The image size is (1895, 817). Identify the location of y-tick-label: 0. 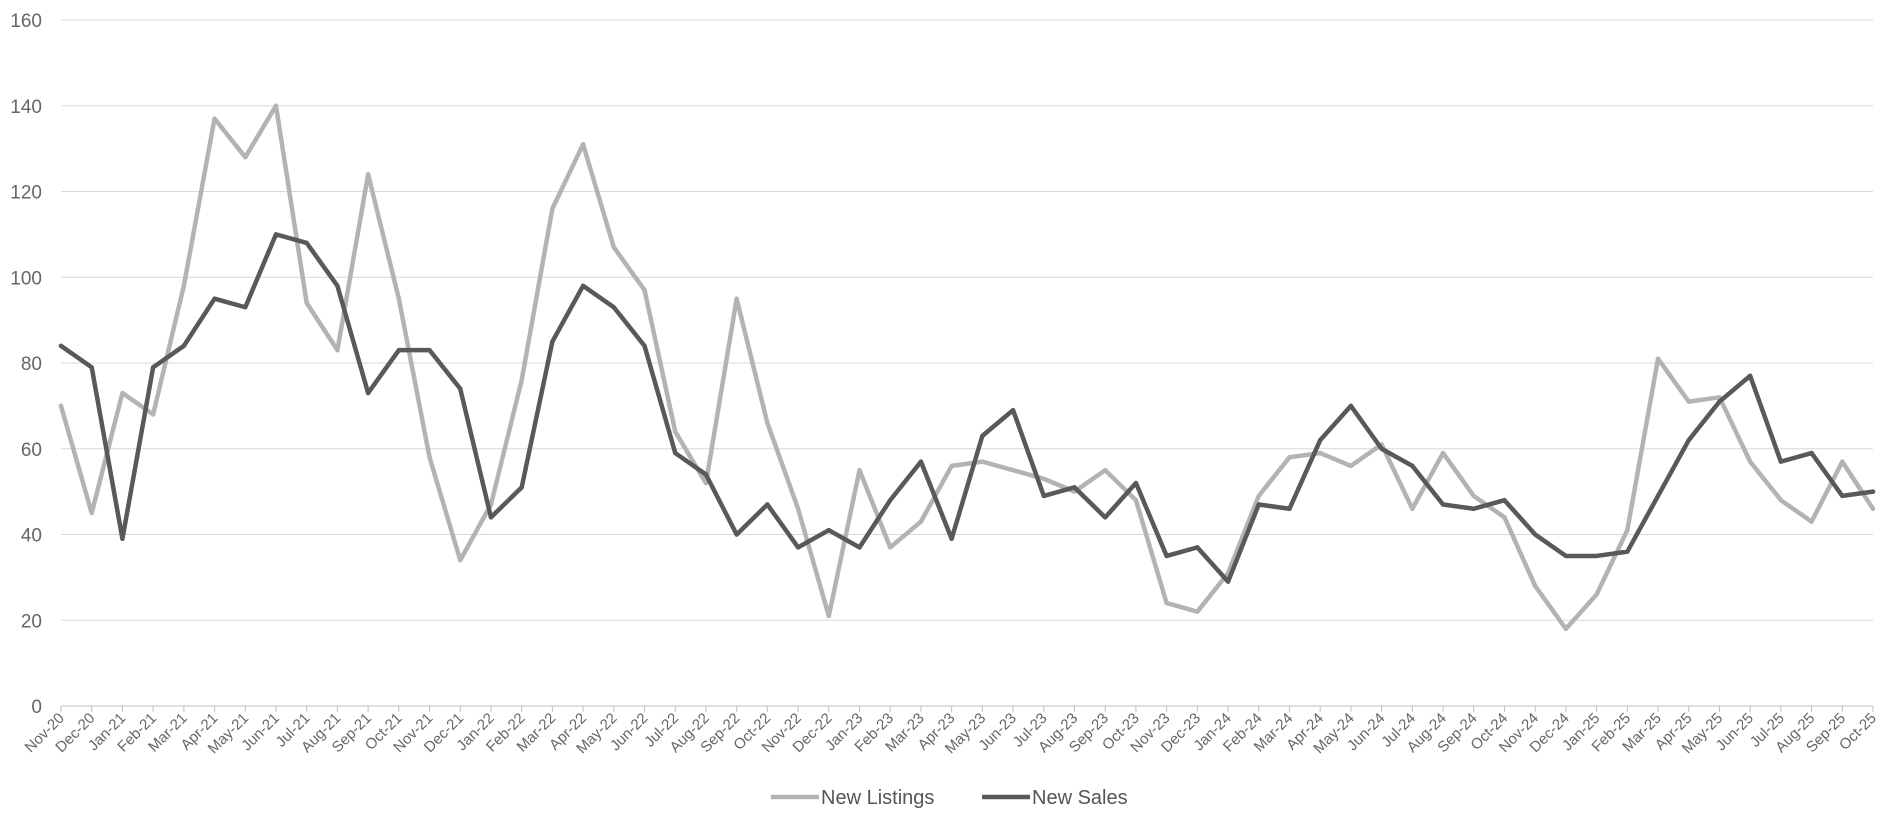
(36, 707).